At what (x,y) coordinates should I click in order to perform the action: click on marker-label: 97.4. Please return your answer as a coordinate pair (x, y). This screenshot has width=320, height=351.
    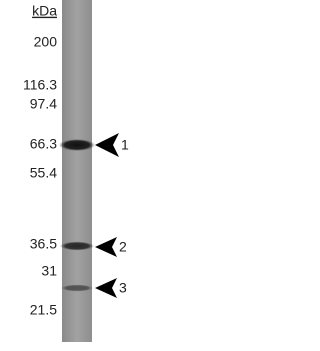
    Looking at the image, I should click on (43, 104).